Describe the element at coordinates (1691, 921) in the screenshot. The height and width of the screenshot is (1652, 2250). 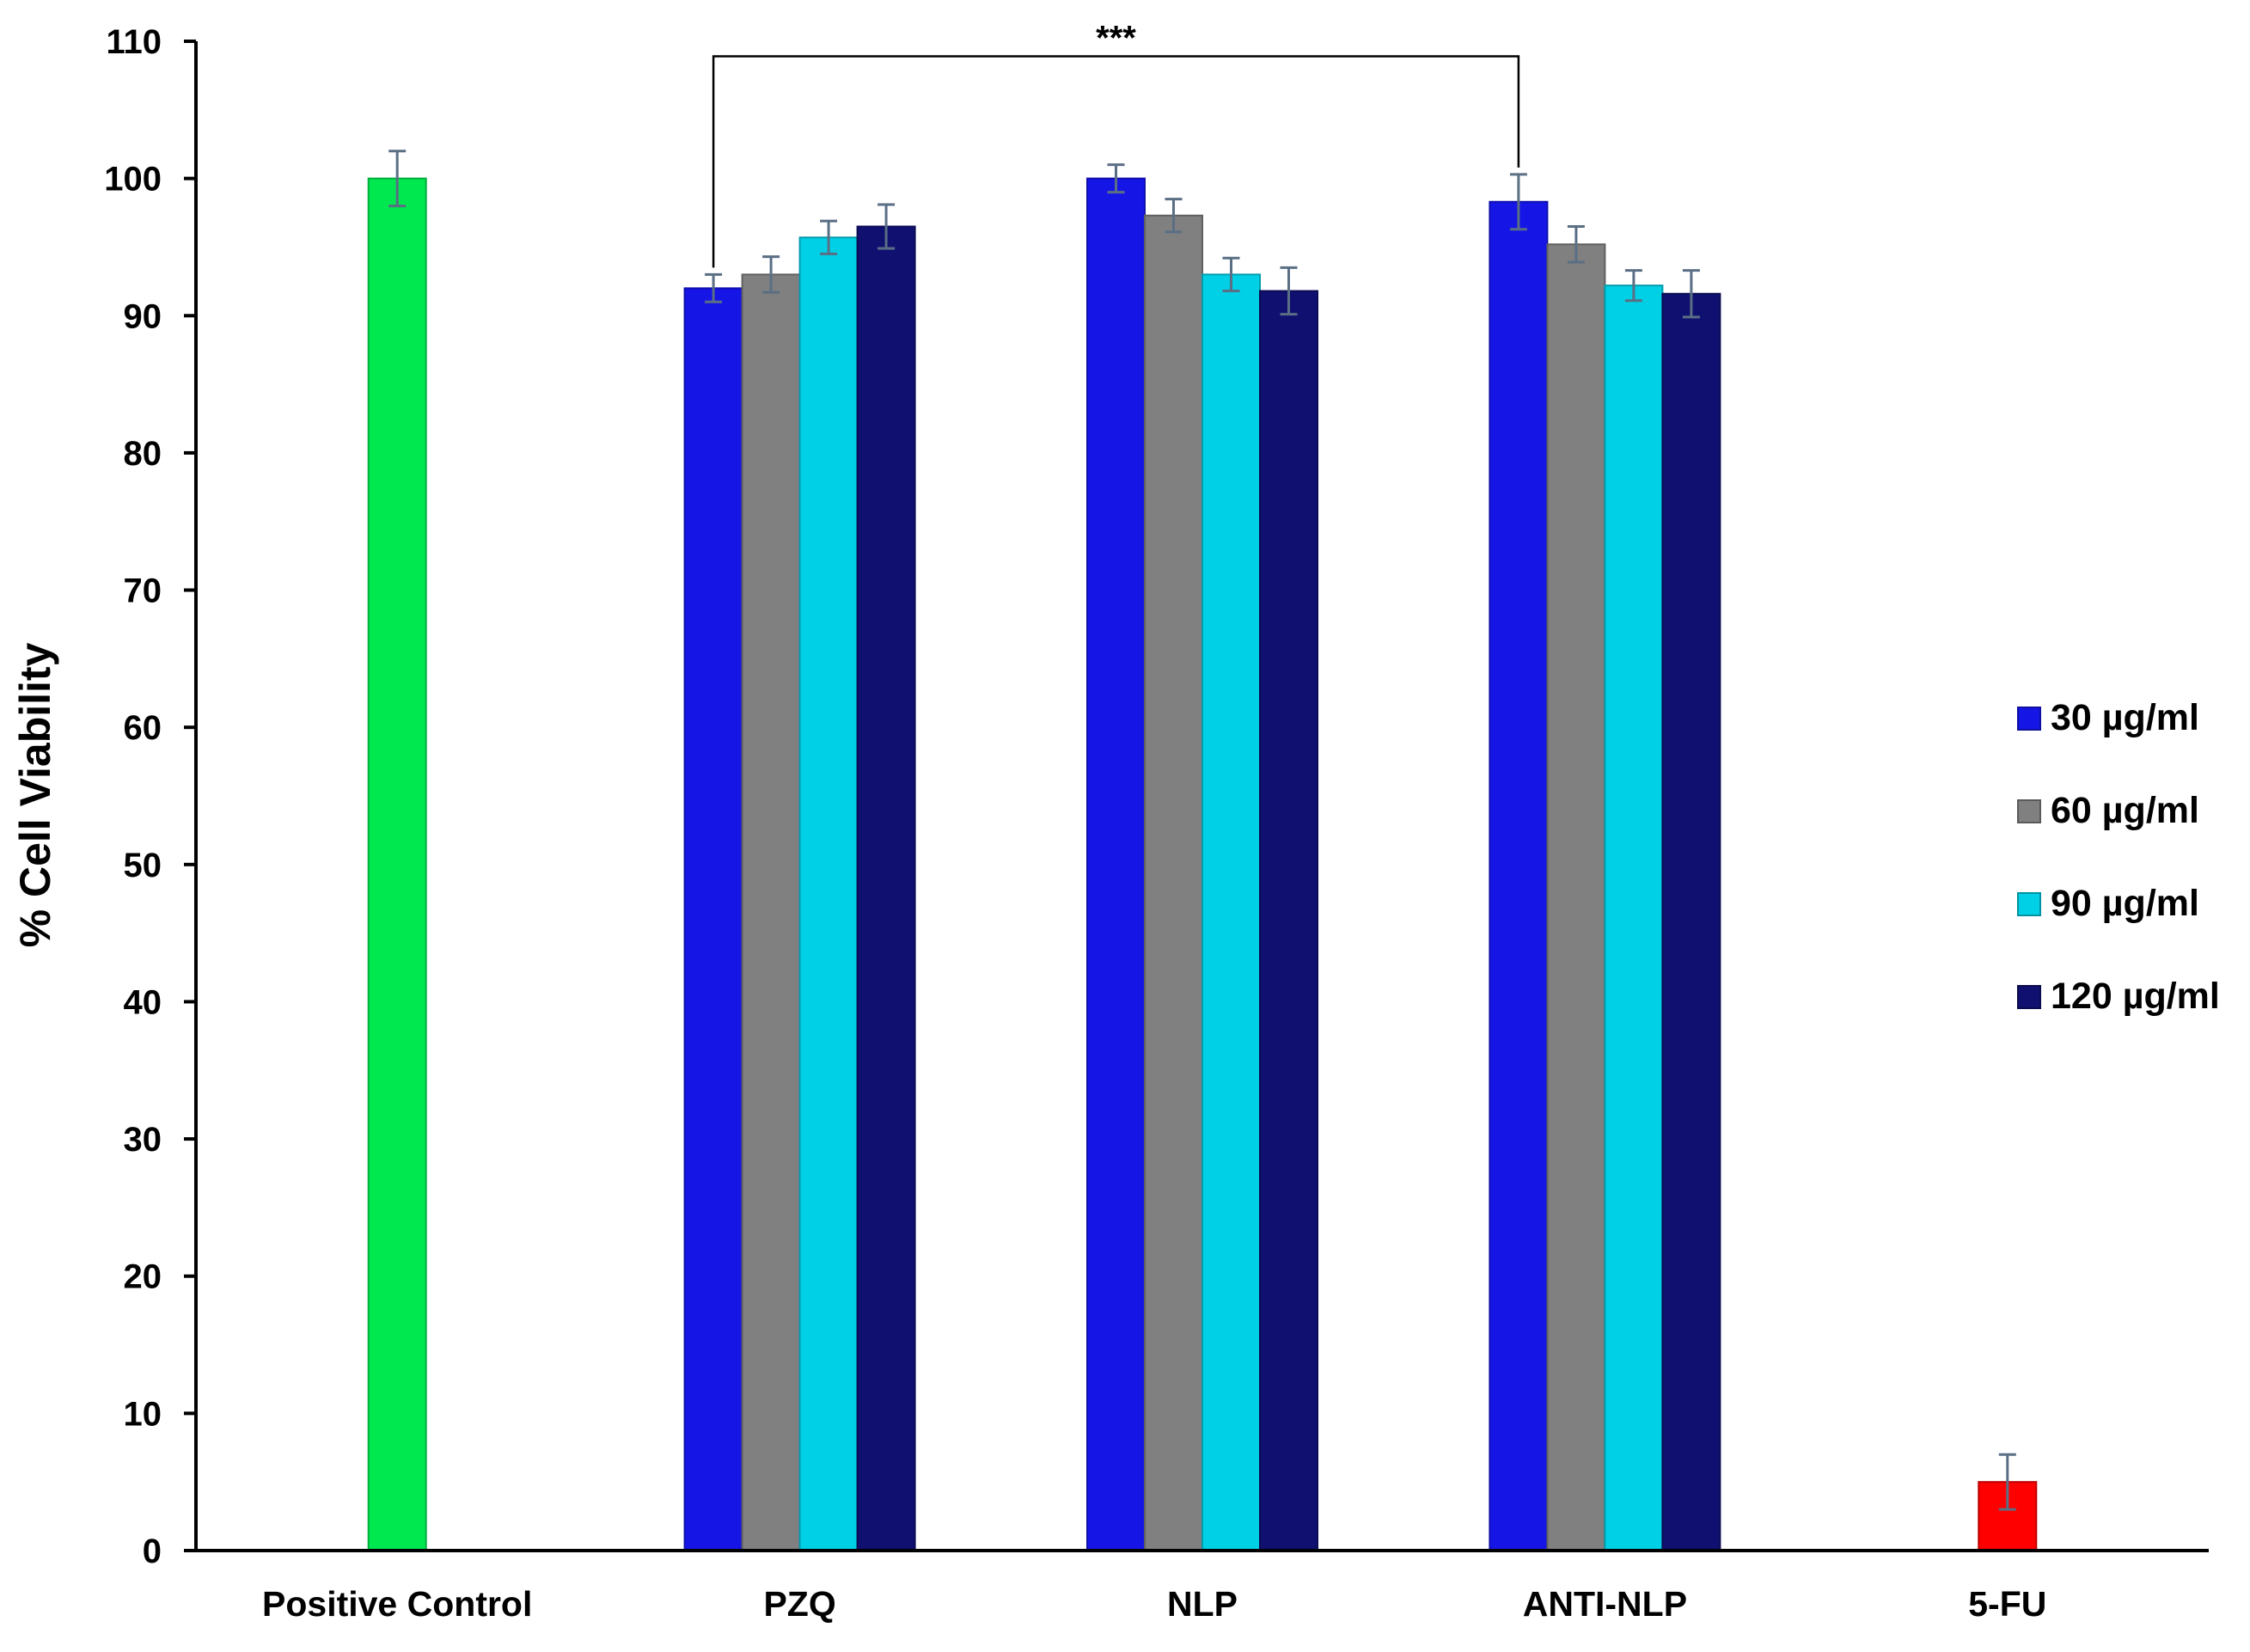
I see `bar-anti-nlp-120-g-ml` at that location.